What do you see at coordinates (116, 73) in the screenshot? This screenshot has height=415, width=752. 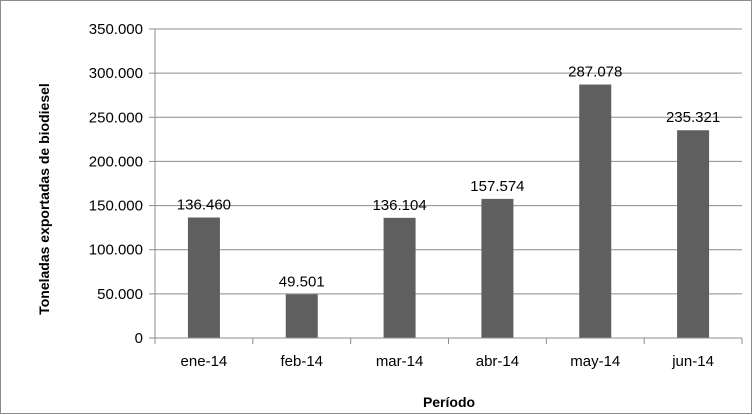 I see `y-tick-label: 300.000` at bounding box center [116, 73].